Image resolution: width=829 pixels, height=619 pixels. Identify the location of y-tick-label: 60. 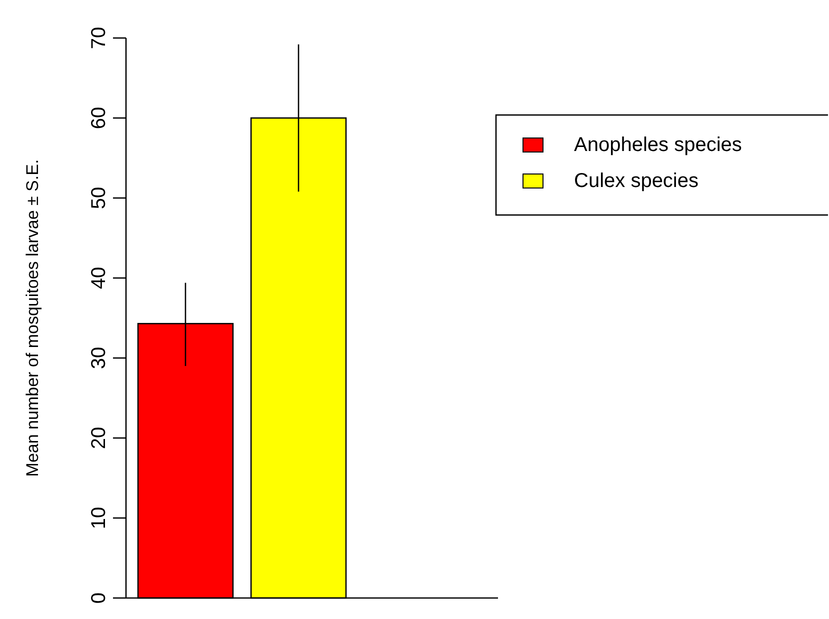
(99, 118).